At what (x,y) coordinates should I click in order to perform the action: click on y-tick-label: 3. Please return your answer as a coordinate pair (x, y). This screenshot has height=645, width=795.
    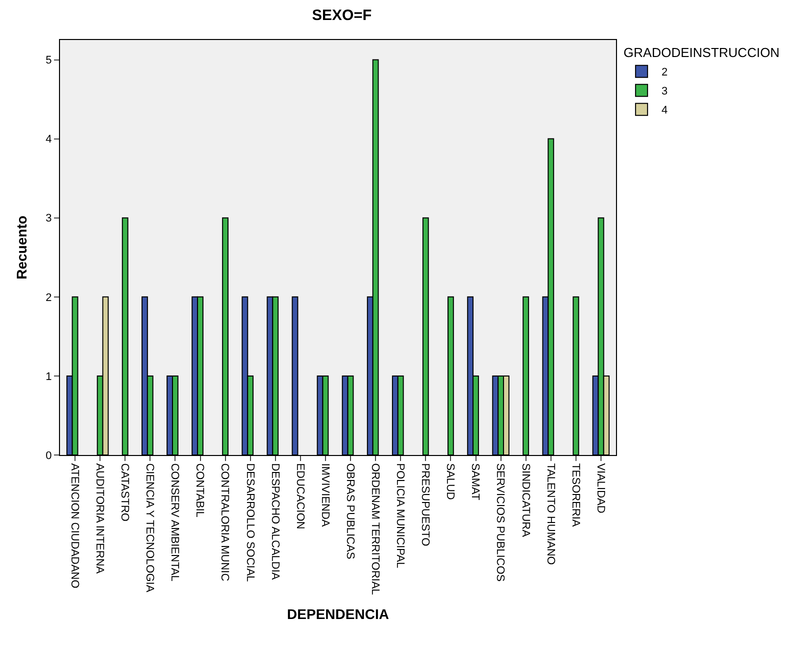
    Looking at the image, I should click on (49, 218).